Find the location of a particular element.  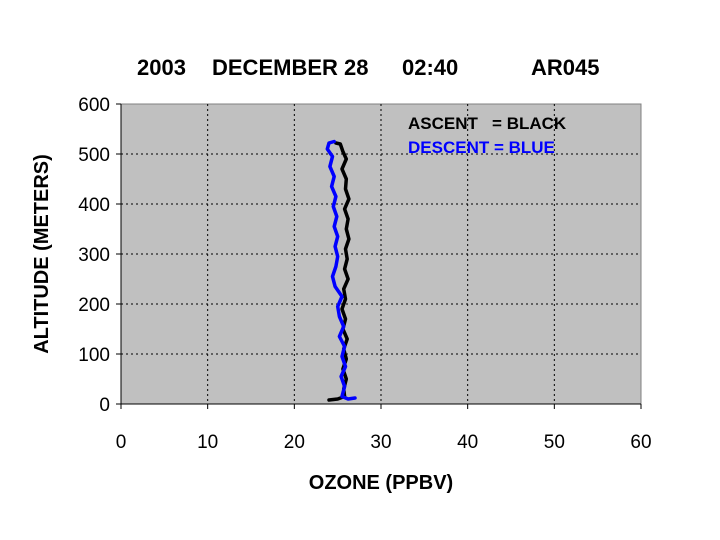

legend-descent: DESCENT = BLUE is located at coordinates (481, 147).